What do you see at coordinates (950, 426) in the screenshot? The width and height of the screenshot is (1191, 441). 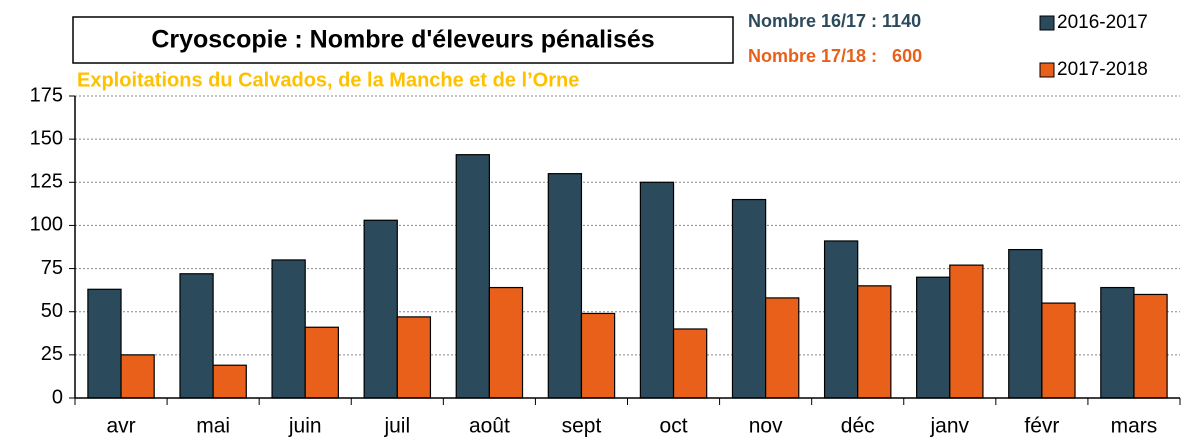 I see `x-tick-label: janv` at bounding box center [950, 426].